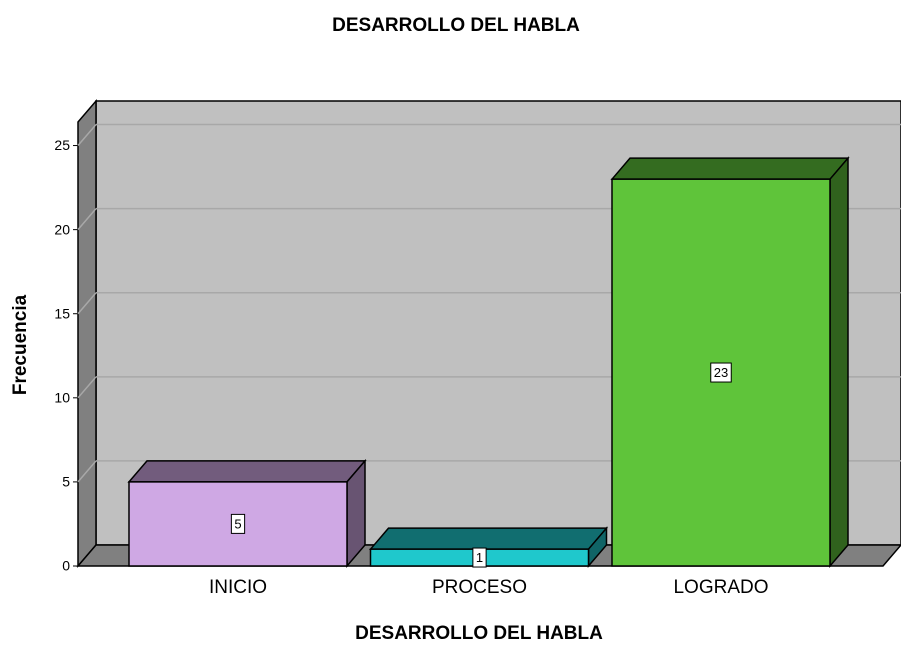 The height and width of the screenshot is (646, 901). I want to click on y-axis-label: Frecuencia, so click(20, 344).